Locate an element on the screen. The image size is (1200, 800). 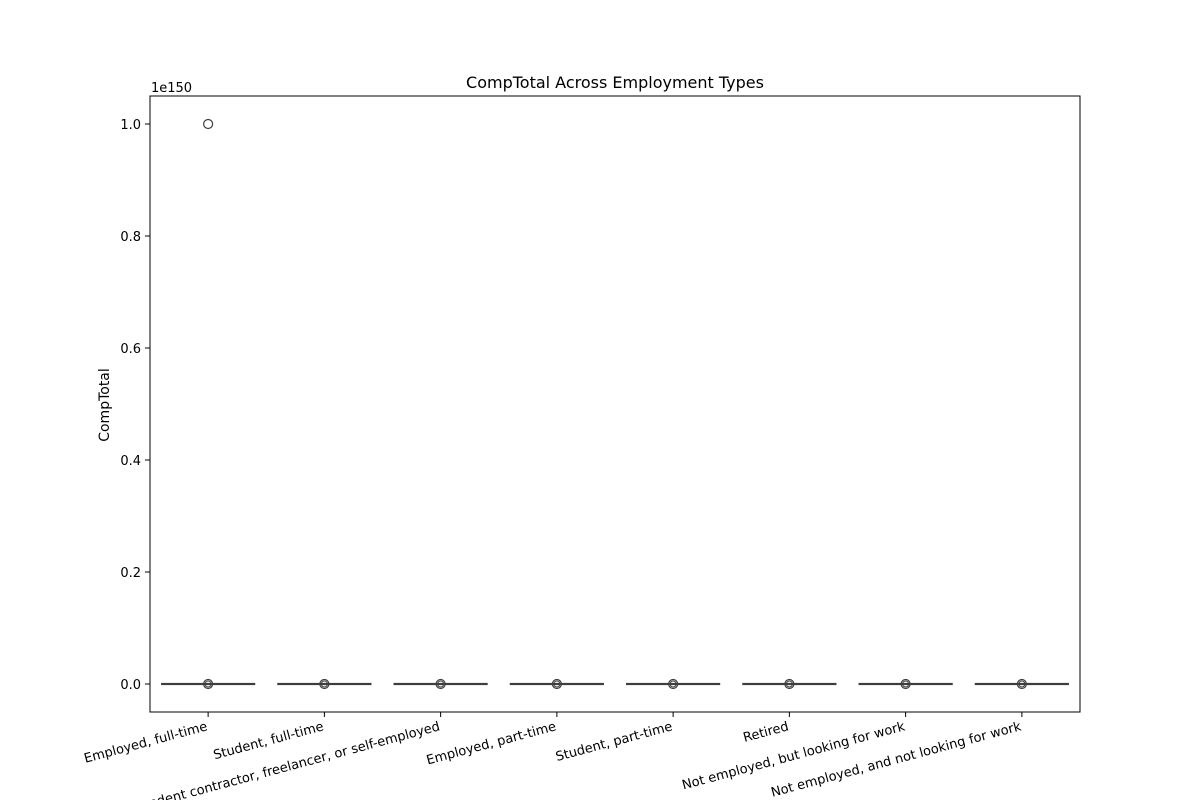
x-tick-label: Employed, full-time is located at coordinates (146, 742).